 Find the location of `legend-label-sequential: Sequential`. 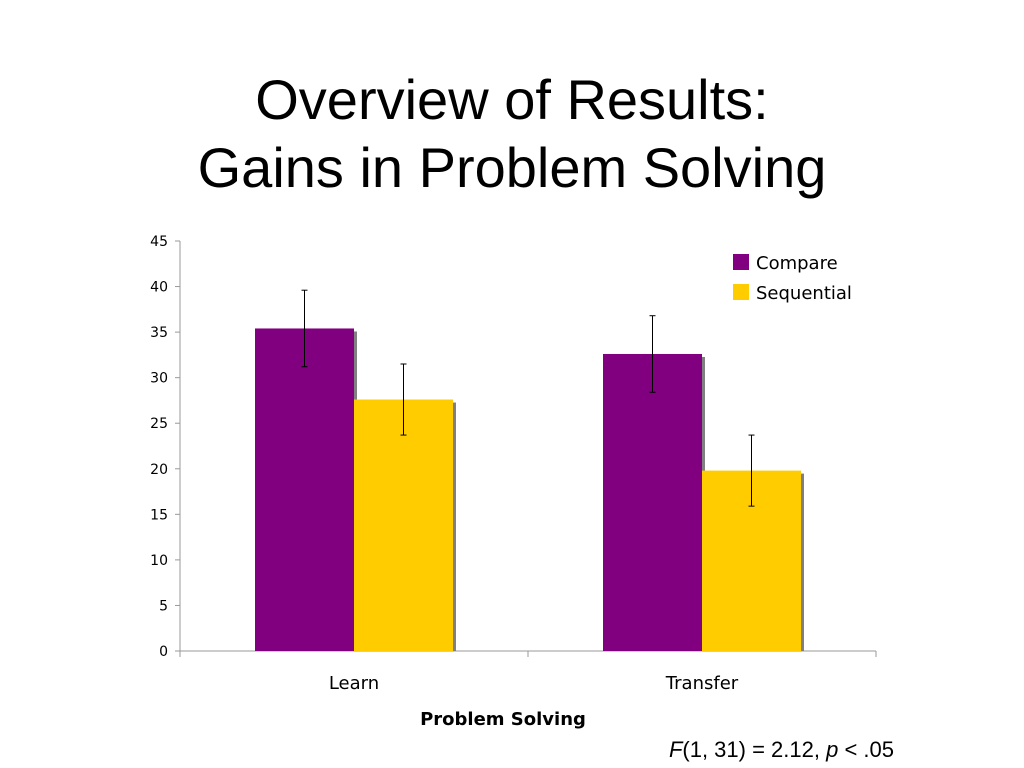

legend-label-sequential: Sequential is located at coordinates (804, 293).